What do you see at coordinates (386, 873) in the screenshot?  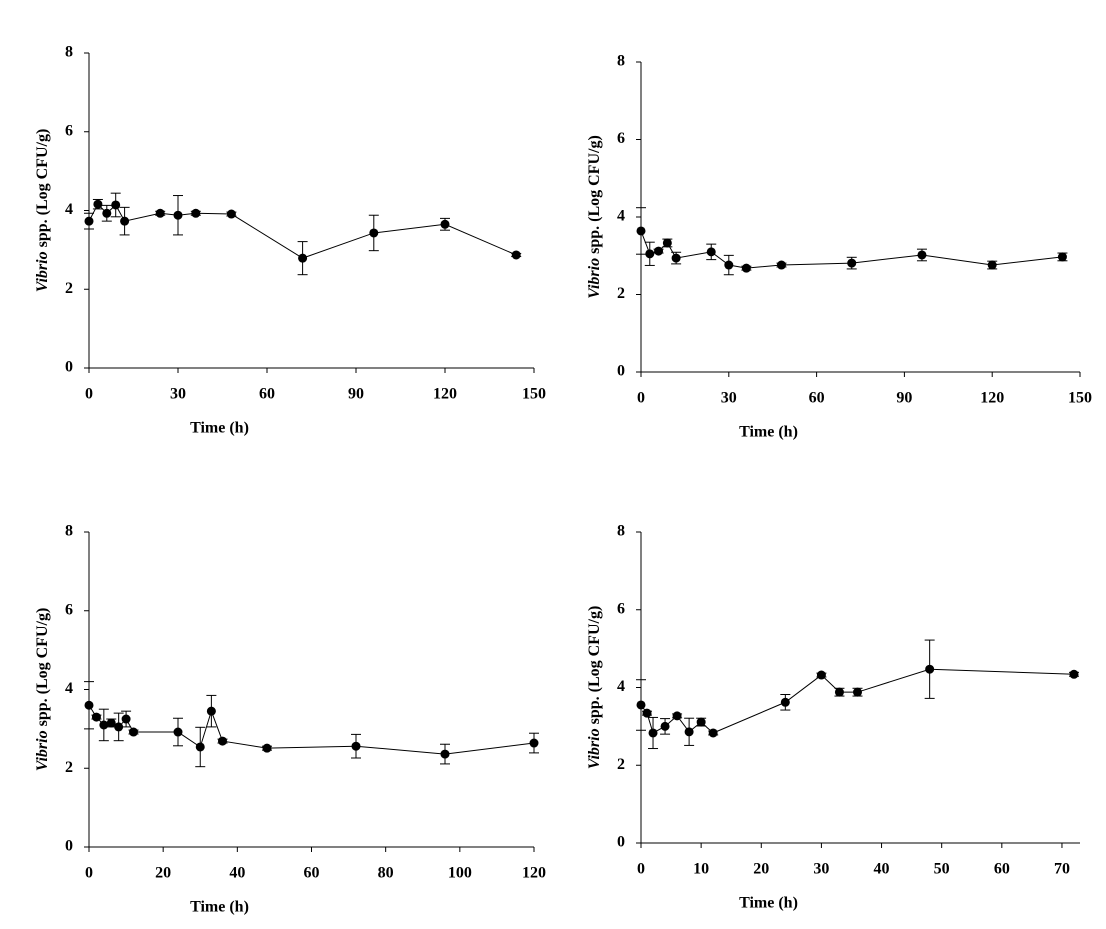 I see `x-tick-label: 80` at bounding box center [386, 873].